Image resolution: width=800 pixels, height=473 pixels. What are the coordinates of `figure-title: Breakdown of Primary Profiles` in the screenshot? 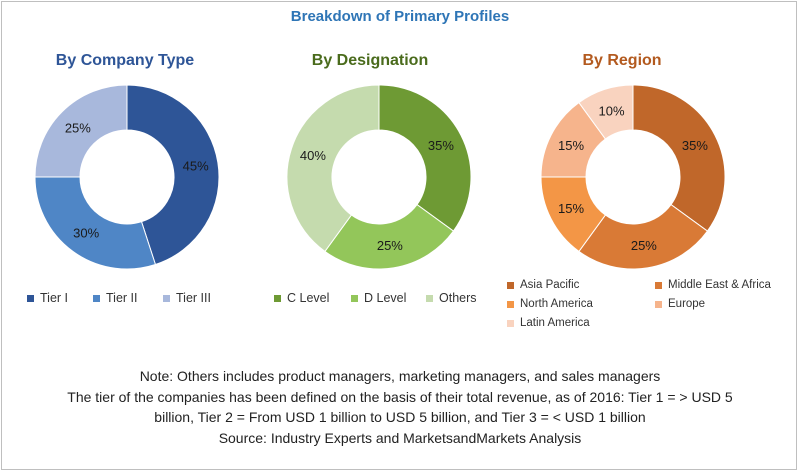 It's located at (400, 16).